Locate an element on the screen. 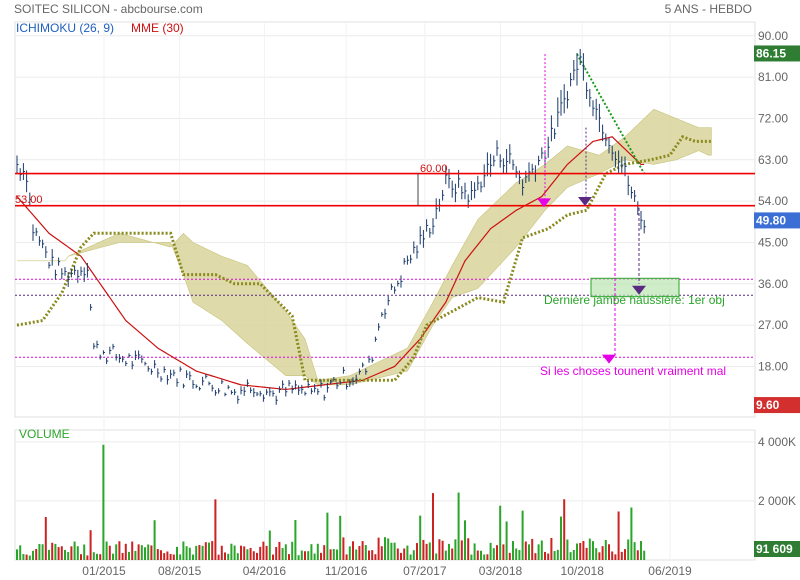 Image resolution: width=800 pixels, height=580 pixels. x-tick-label: 03/2018 is located at coordinates (501, 571).